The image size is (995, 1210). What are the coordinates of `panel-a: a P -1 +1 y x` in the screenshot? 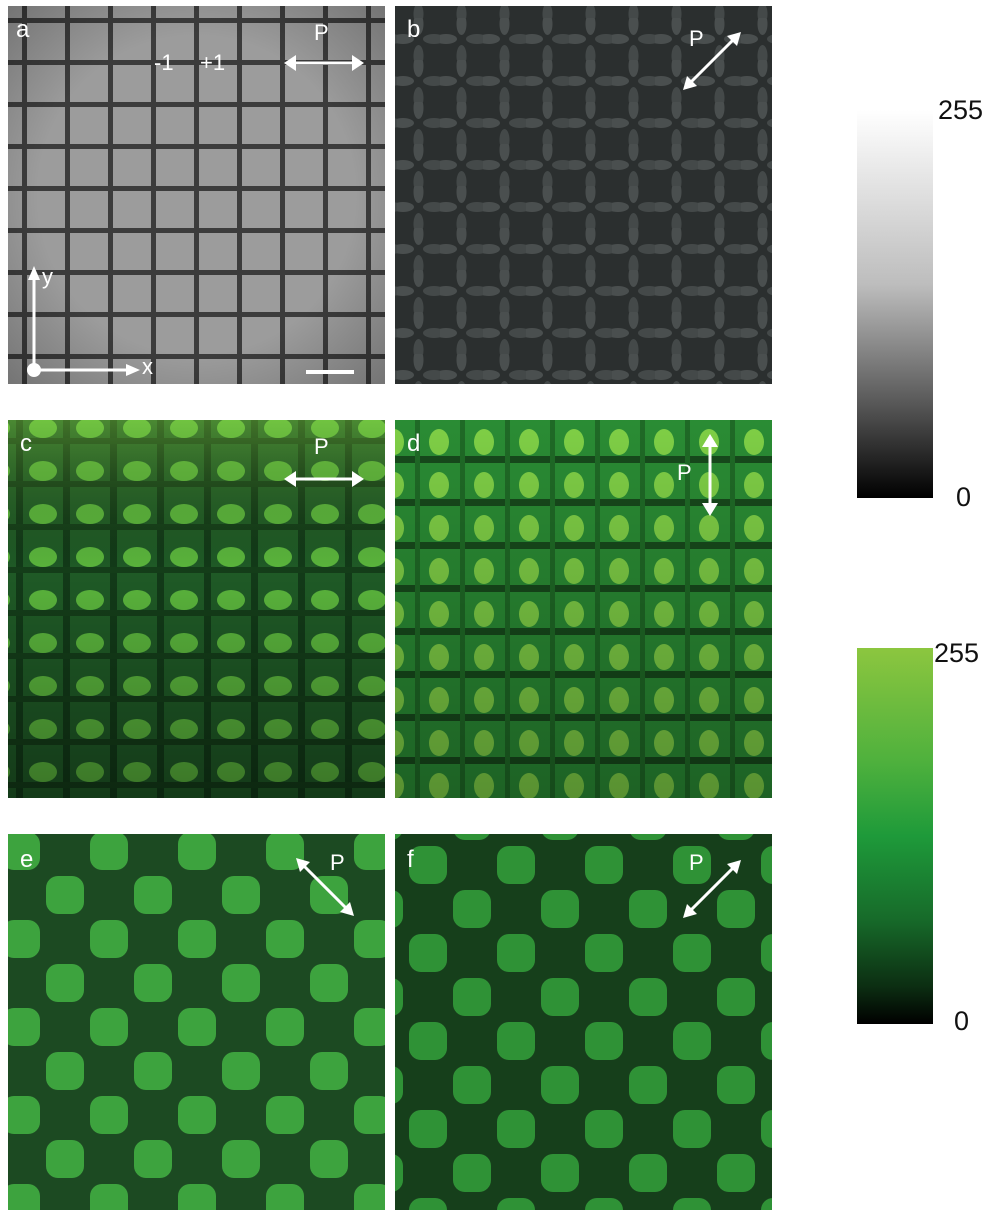 It's located at (196, 195).